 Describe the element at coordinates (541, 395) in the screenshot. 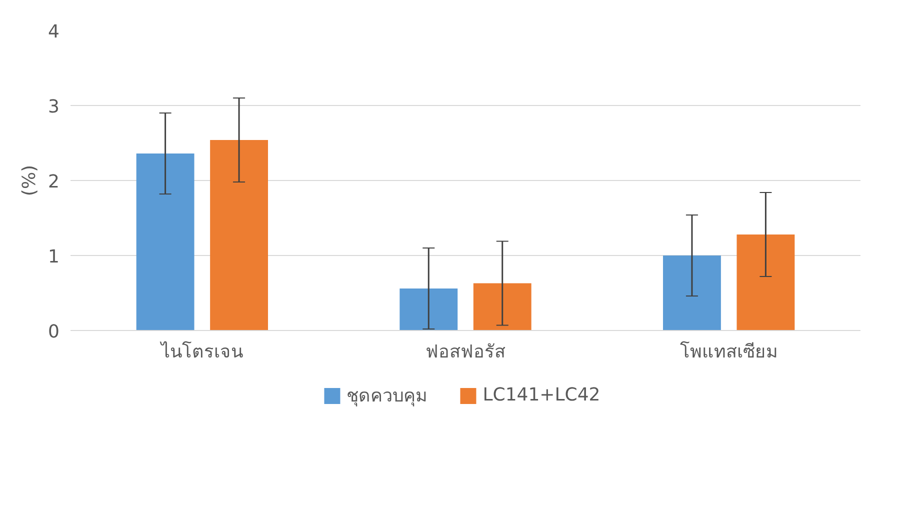

I see `legend-label: LC141+LC42` at that location.